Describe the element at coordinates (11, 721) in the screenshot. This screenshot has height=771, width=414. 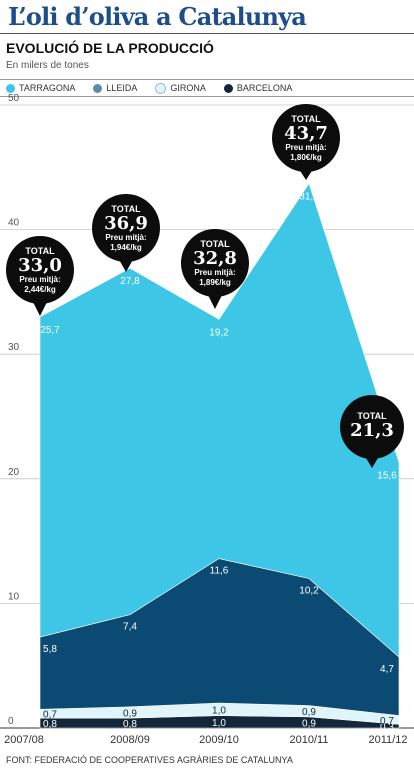
I see `y-tick-label: 0` at that location.